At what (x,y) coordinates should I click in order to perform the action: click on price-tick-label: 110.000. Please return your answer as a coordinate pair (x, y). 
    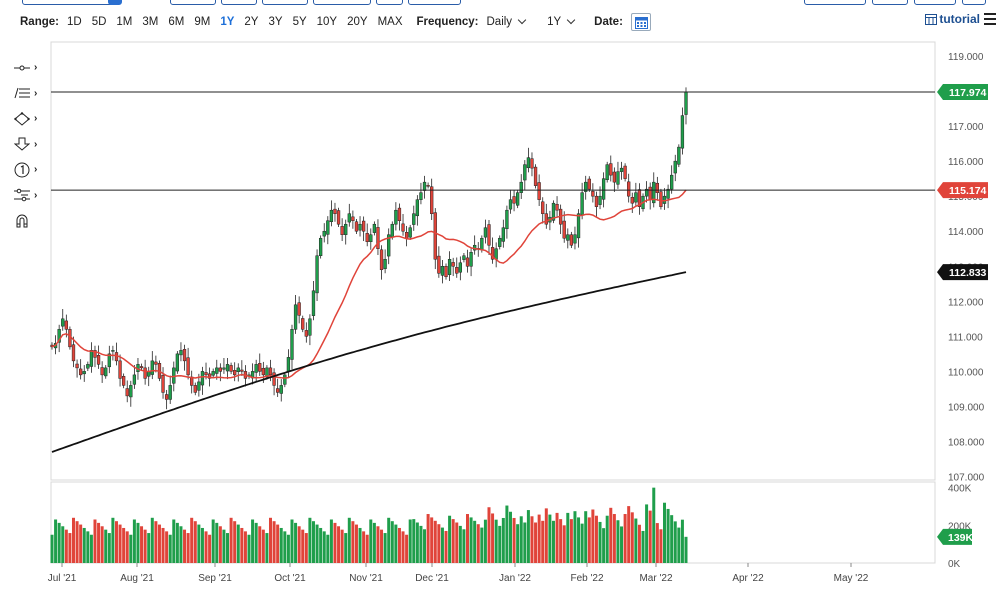
    Looking at the image, I should click on (966, 372).